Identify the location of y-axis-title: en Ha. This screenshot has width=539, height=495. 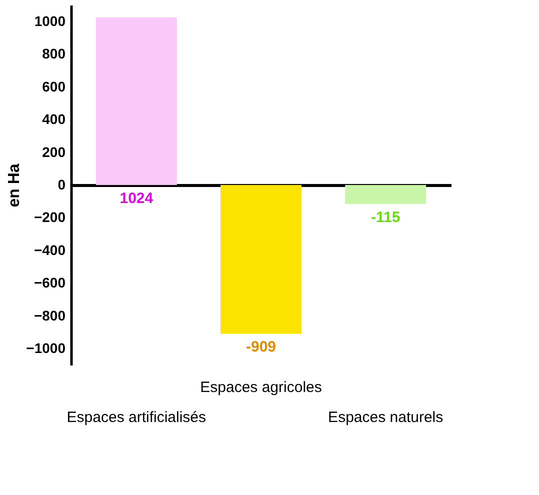
(15, 186).